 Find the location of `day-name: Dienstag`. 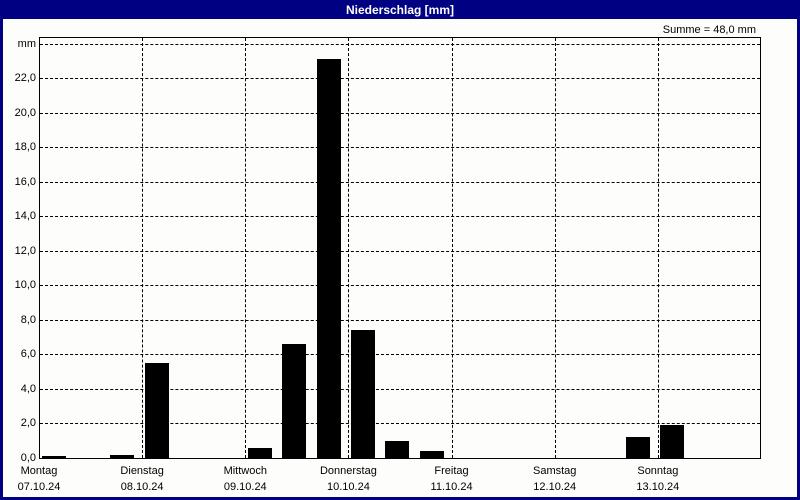

day-name: Dienstag is located at coordinates (142, 471).